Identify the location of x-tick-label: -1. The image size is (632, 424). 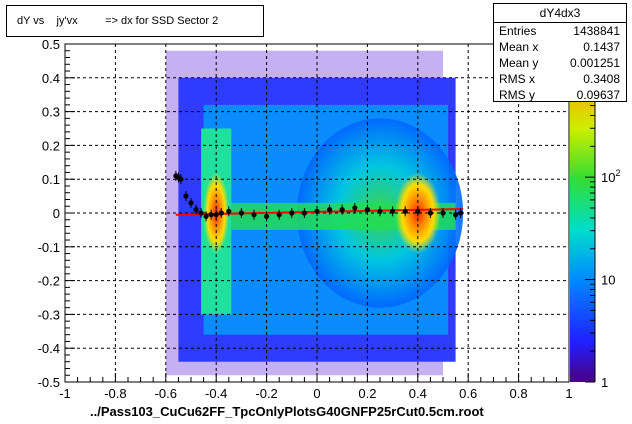
(65, 393).